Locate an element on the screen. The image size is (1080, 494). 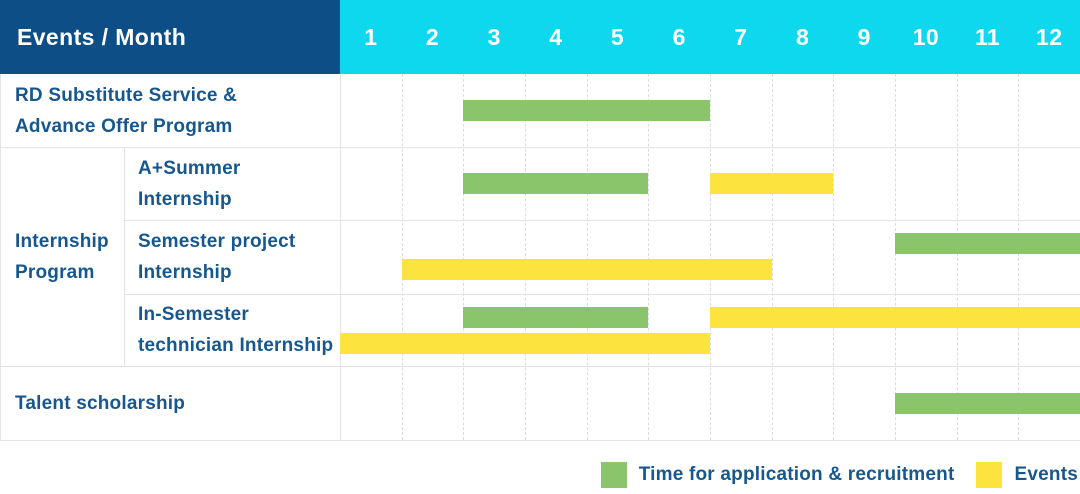
bar-events-m7-m8 is located at coordinates (772, 183).